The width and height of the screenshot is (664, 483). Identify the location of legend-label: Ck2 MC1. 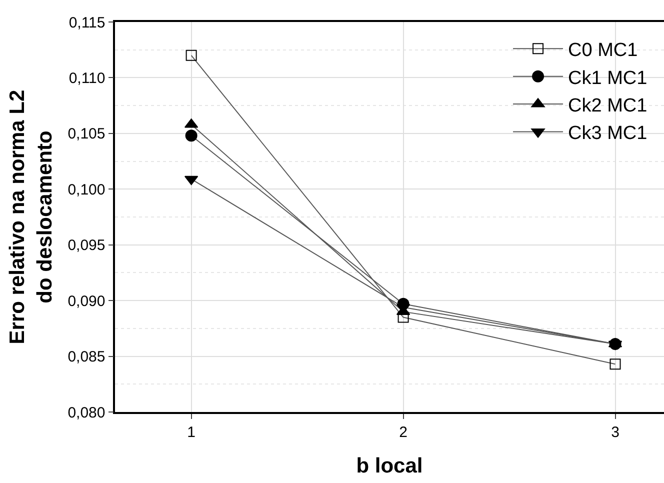
(608, 105).